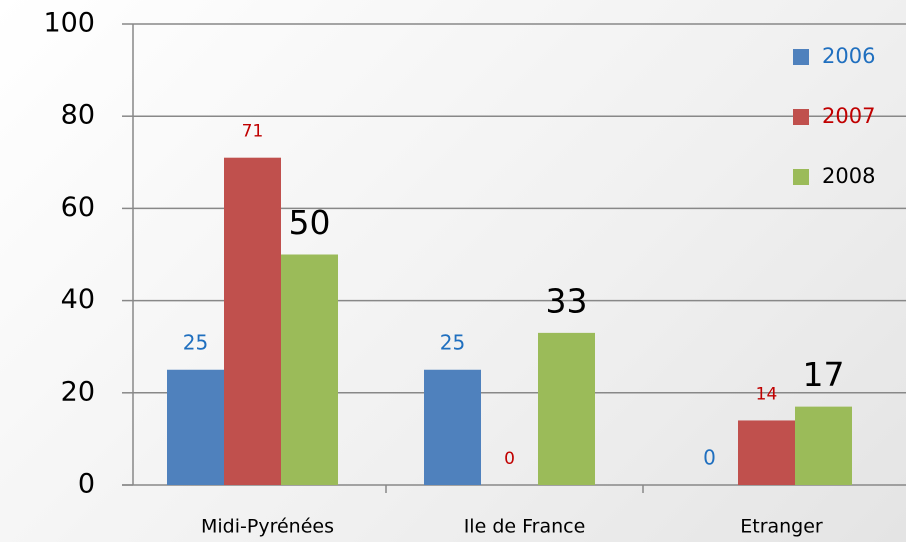 The height and width of the screenshot is (542, 906). Describe the element at coordinates (525, 527) in the screenshot. I see `x-tick-label: Ile de France` at that location.